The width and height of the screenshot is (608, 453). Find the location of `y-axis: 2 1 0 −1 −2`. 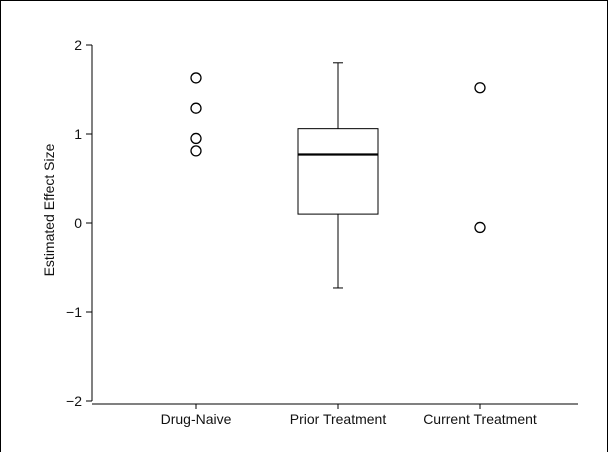

y-axis: 2 1 0 −1 −2 is located at coordinates (79, 223).